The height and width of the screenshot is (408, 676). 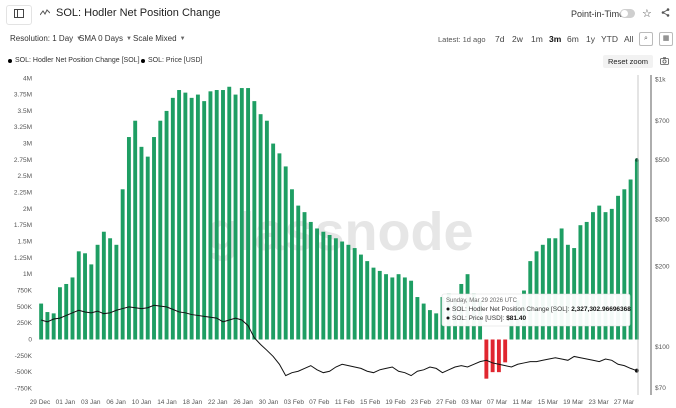 What do you see at coordinates (167, 402) in the screenshot?
I see `x-tick-label: 14 Jan` at bounding box center [167, 402].